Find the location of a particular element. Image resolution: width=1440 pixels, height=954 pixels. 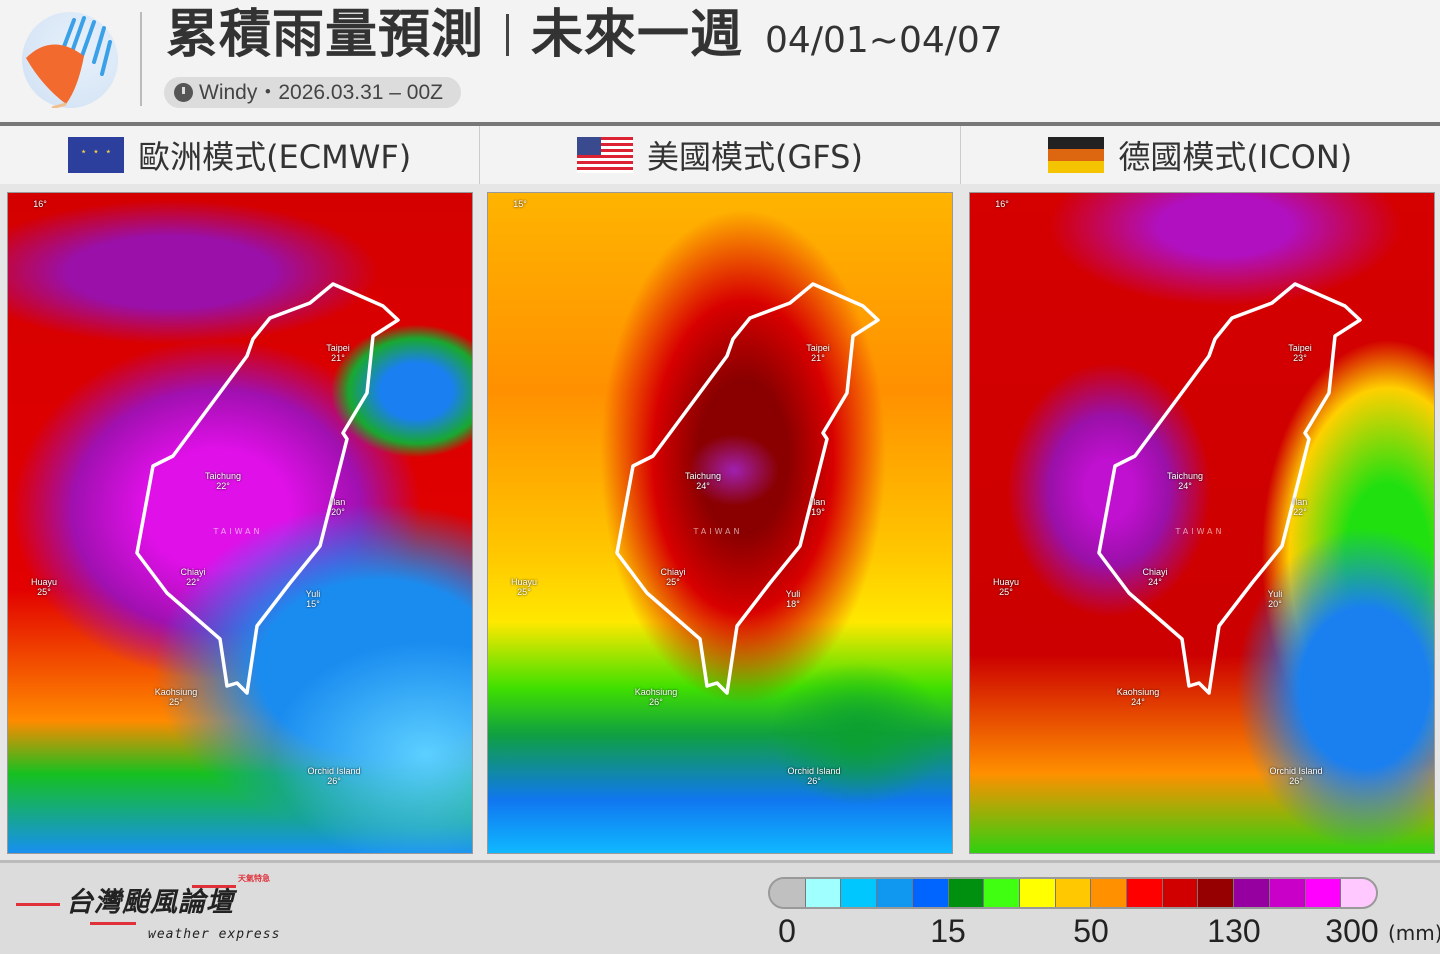

city-label: Kaohsiung 25° is located at coordinates (176, 697).